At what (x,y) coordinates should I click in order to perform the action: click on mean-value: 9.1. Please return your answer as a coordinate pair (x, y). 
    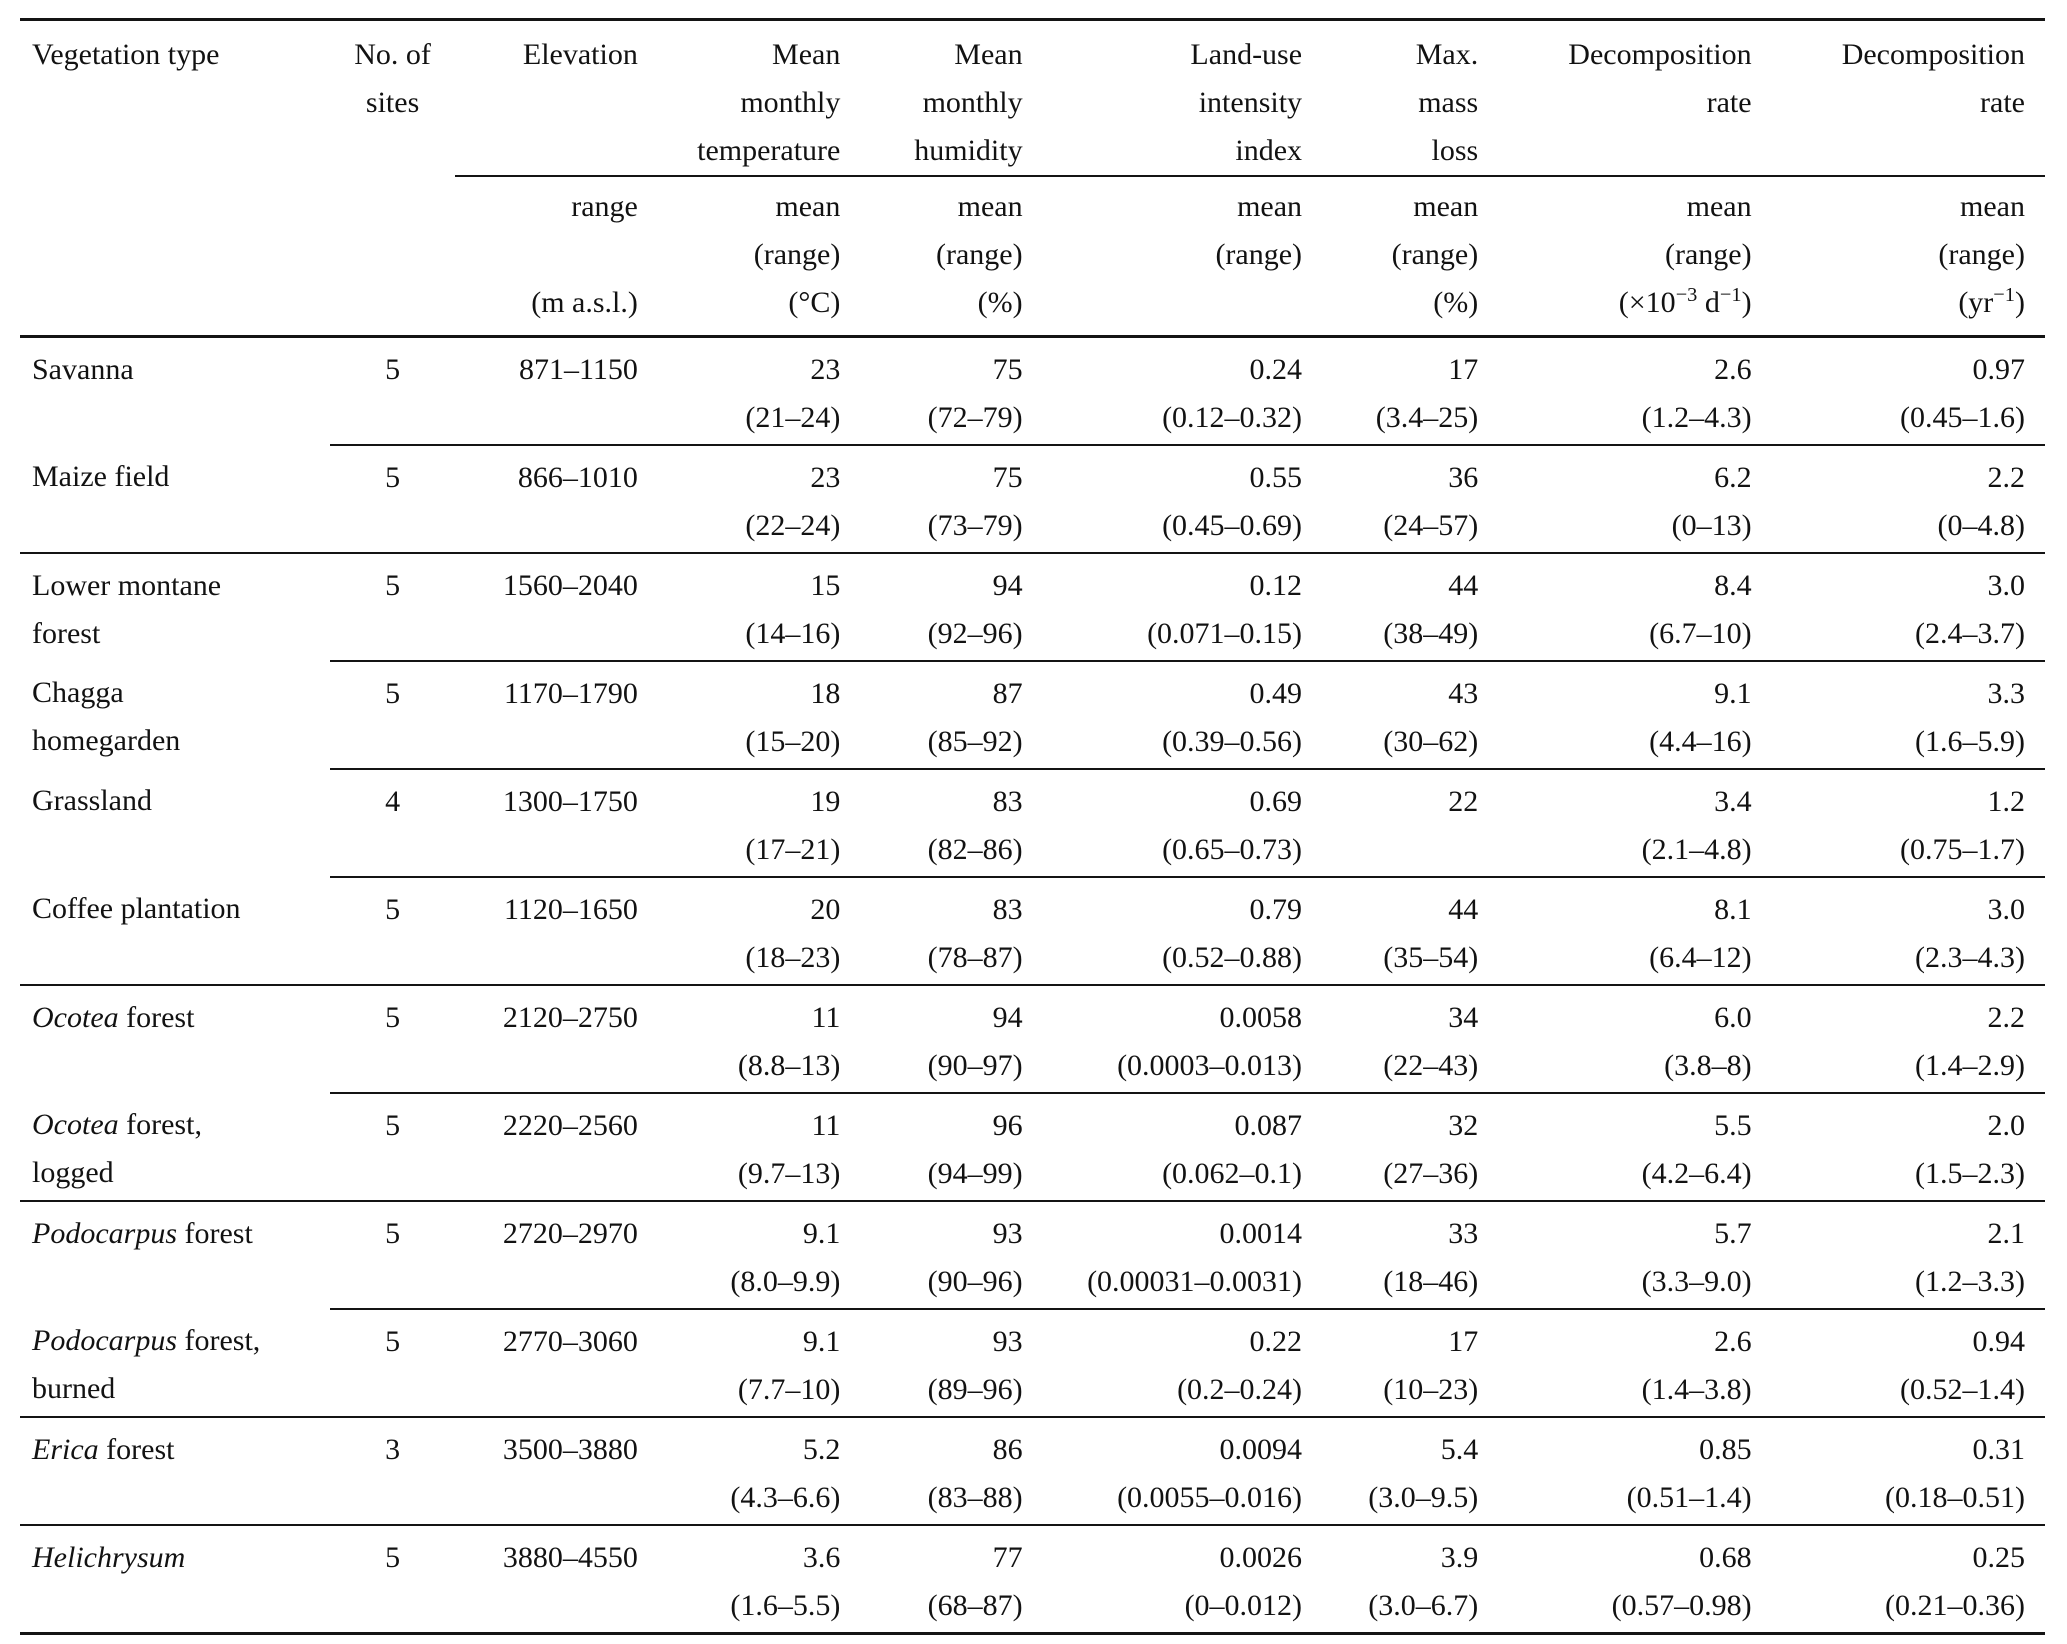
    Looking at the image, I should click on (1733, 693).